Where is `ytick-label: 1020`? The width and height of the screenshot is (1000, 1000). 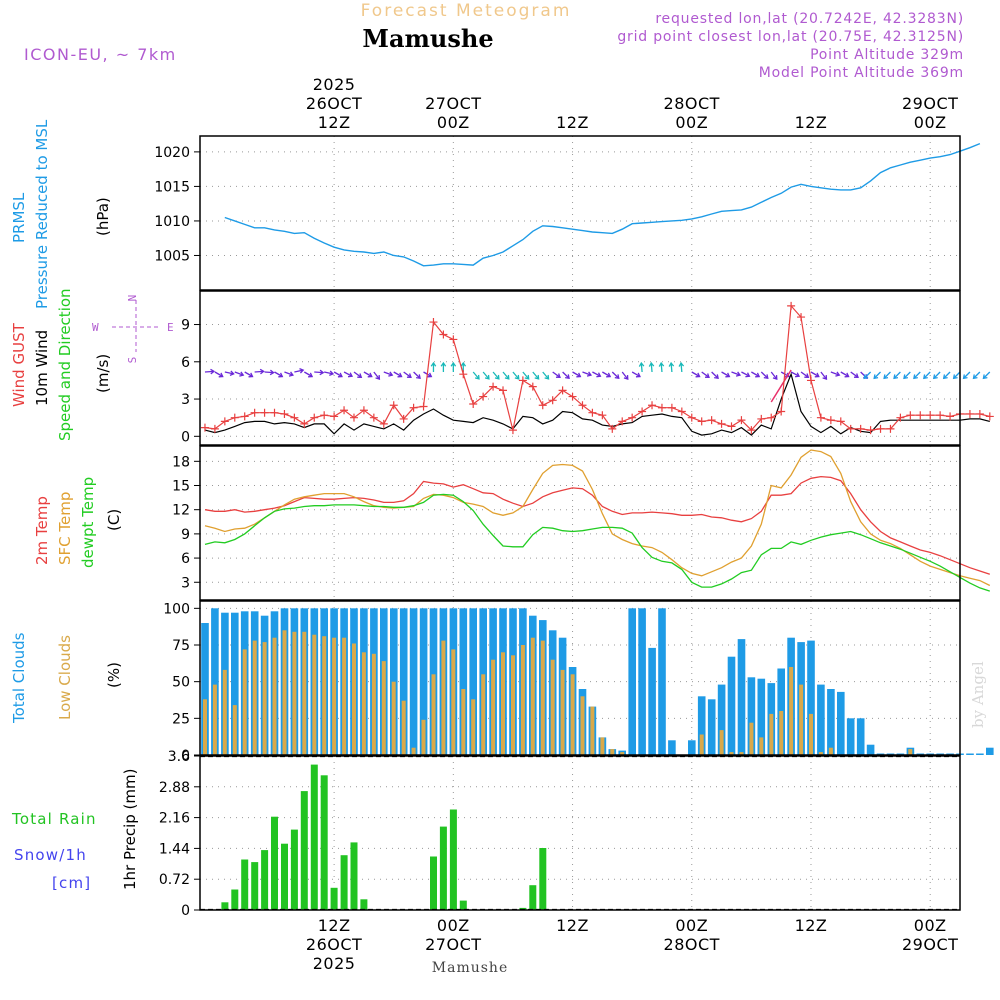 ytick-label: 1020 is located at coordinates (172, 153).